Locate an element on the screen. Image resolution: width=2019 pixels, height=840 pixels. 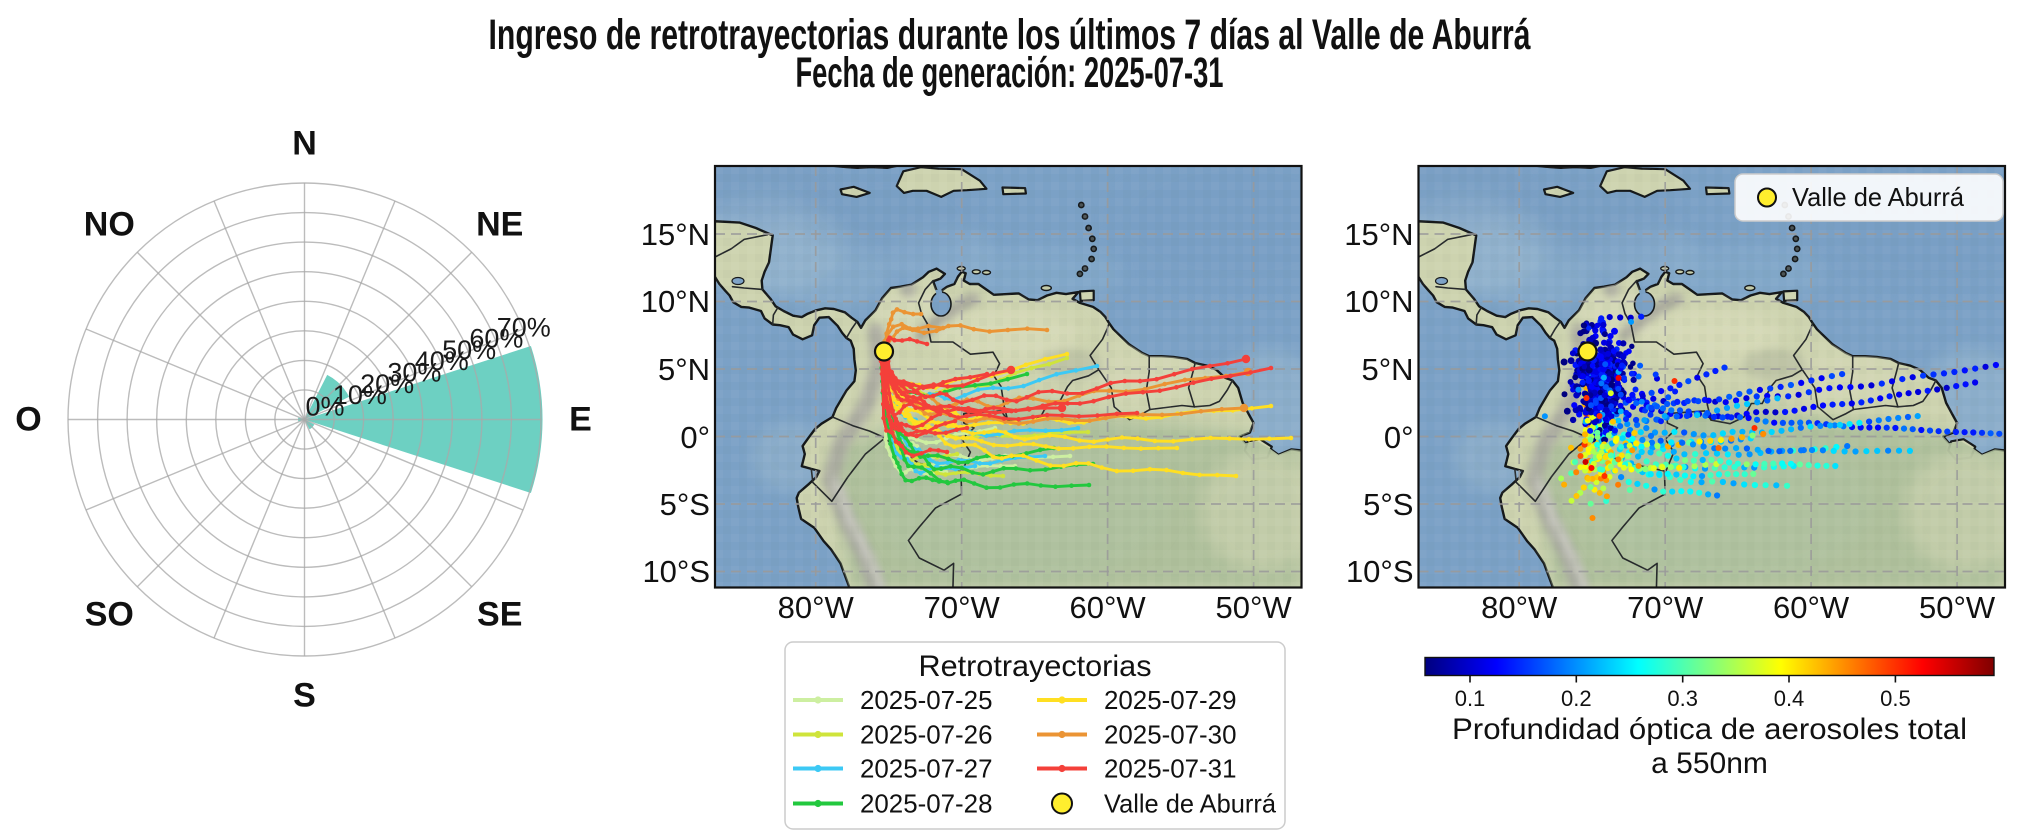
svg-text: Retrotrayectorias is located at coordinates (1035, 666).